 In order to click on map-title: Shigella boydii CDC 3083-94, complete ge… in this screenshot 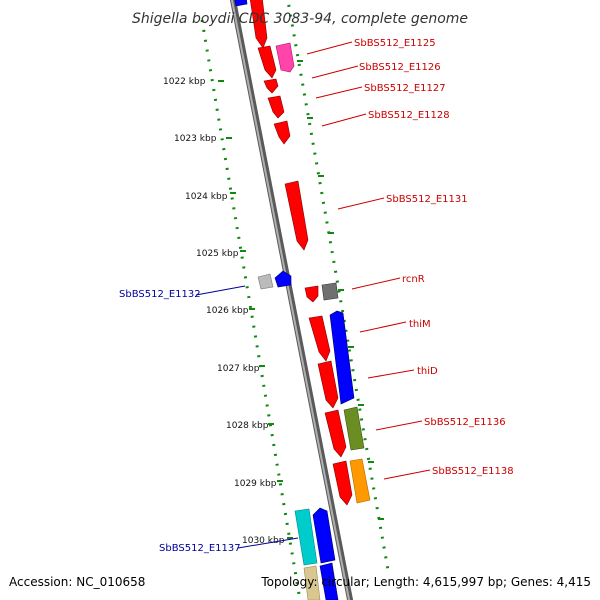, I will do `click(300, 19)`.